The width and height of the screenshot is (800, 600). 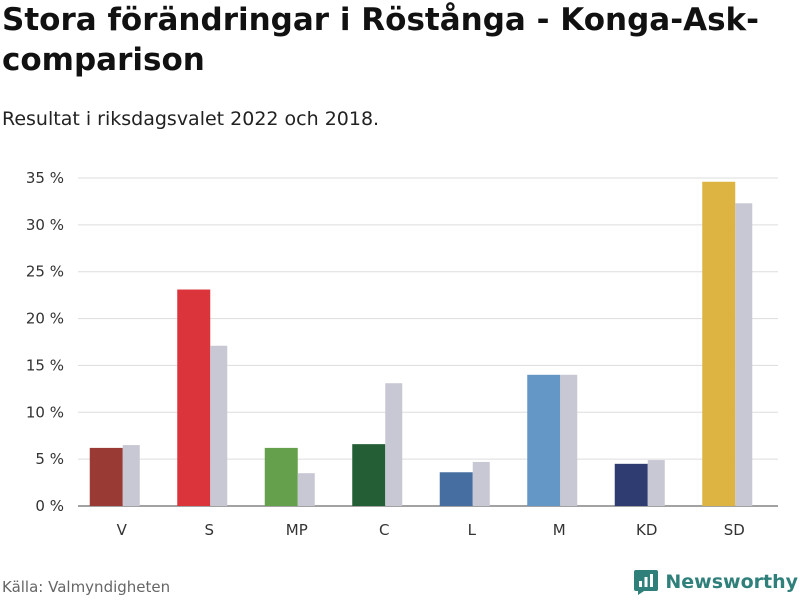 I want to click on x-tick-label: SD, so click(x=734, y=530).